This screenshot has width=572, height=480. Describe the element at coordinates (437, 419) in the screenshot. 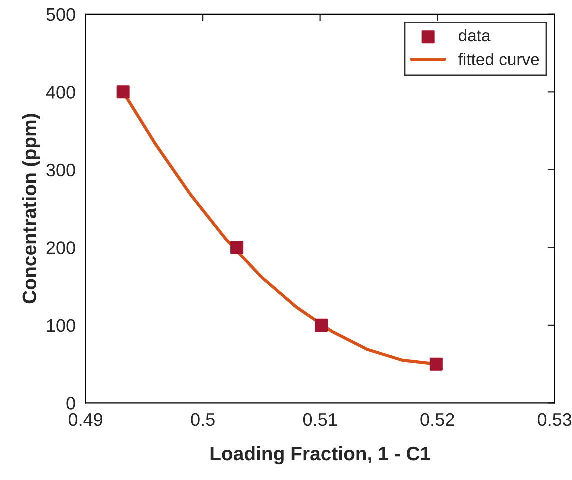

I see `x-tick-label: 0.52` at that location.